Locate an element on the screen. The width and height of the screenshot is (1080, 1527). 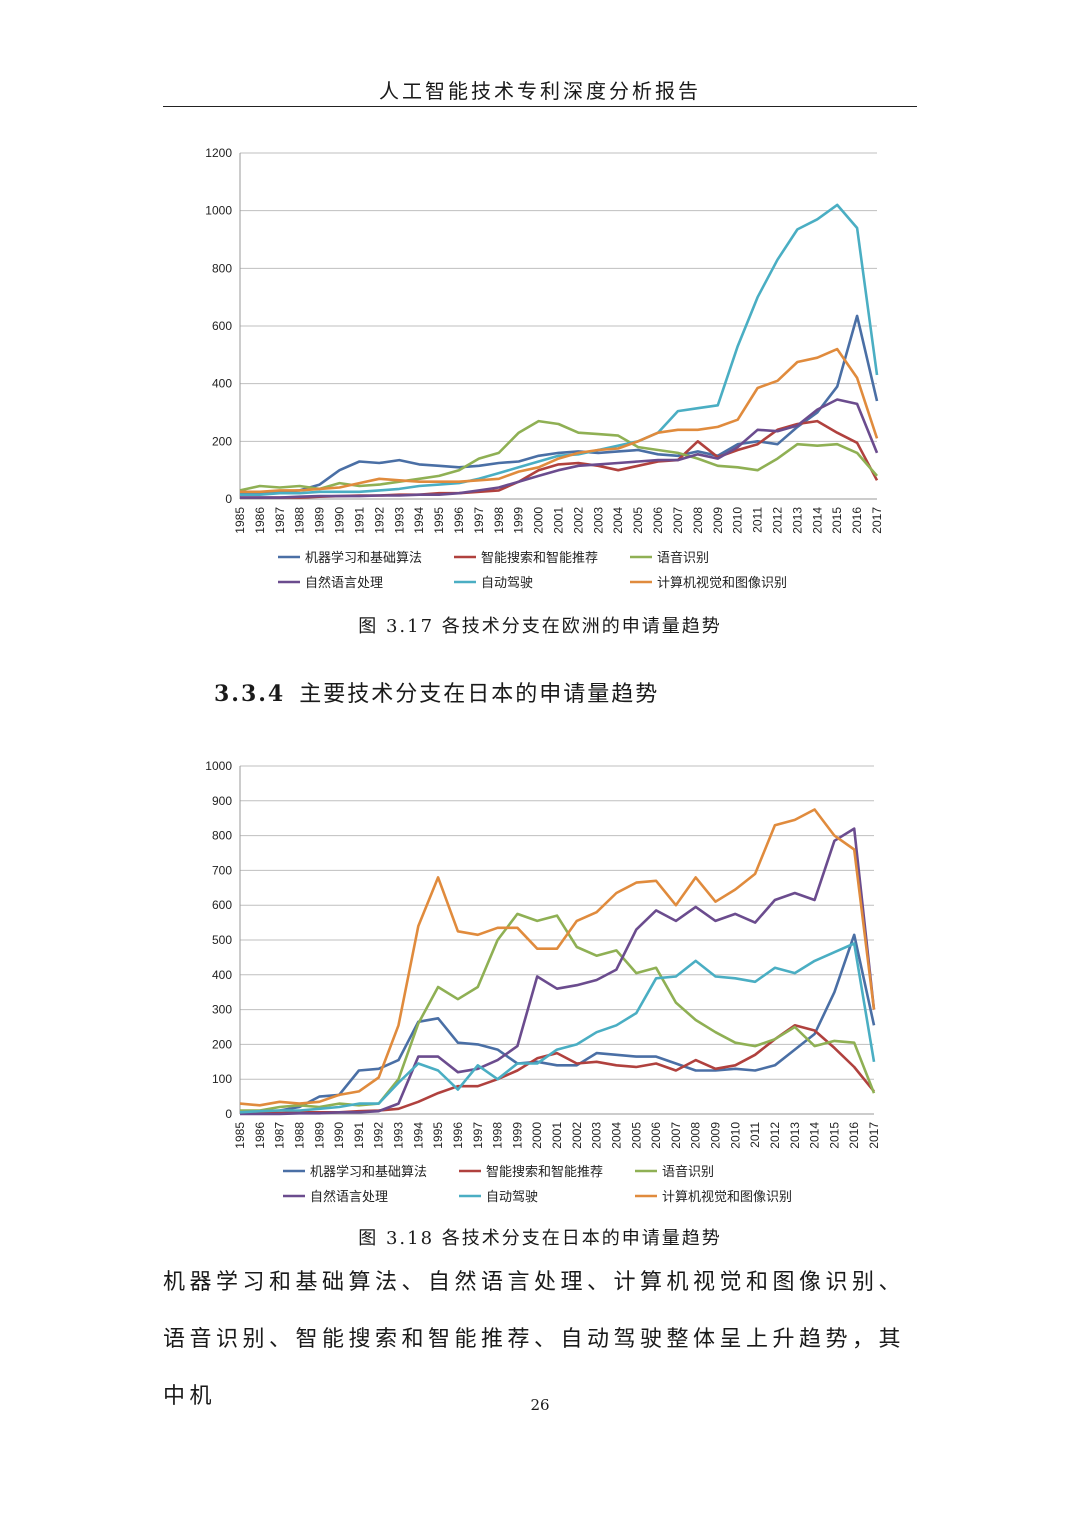
x-tick-label: 1989 is located at coordinates (319, 1135).